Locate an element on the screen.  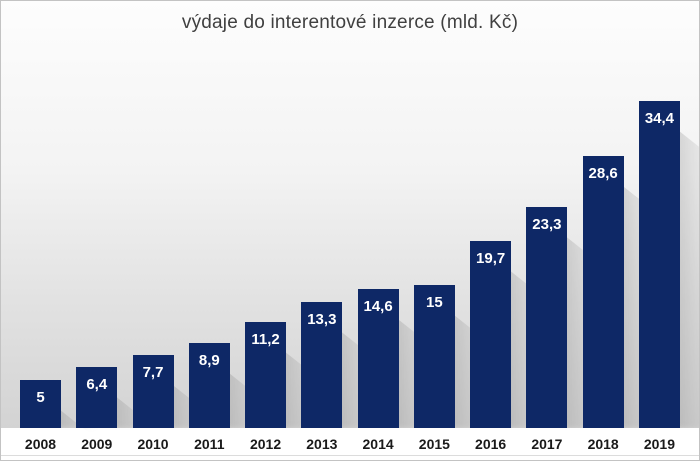
bar-value-label: 11,2 is located at coordinates (265, 339).